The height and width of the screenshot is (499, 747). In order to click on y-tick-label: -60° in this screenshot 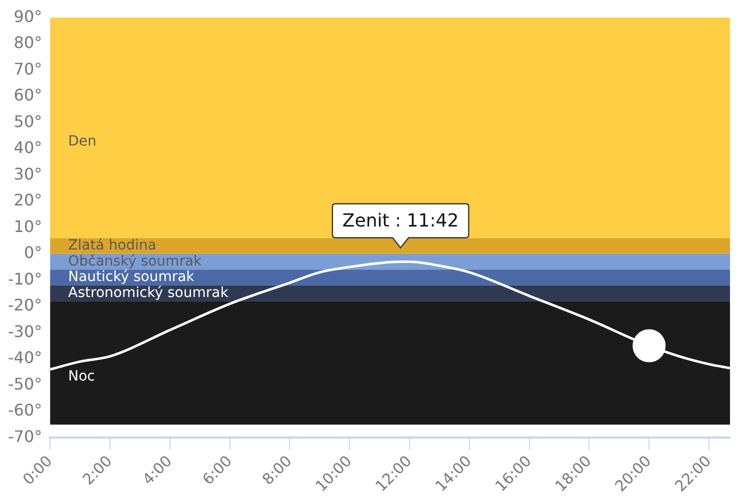, I will do `click(25, 410)`.